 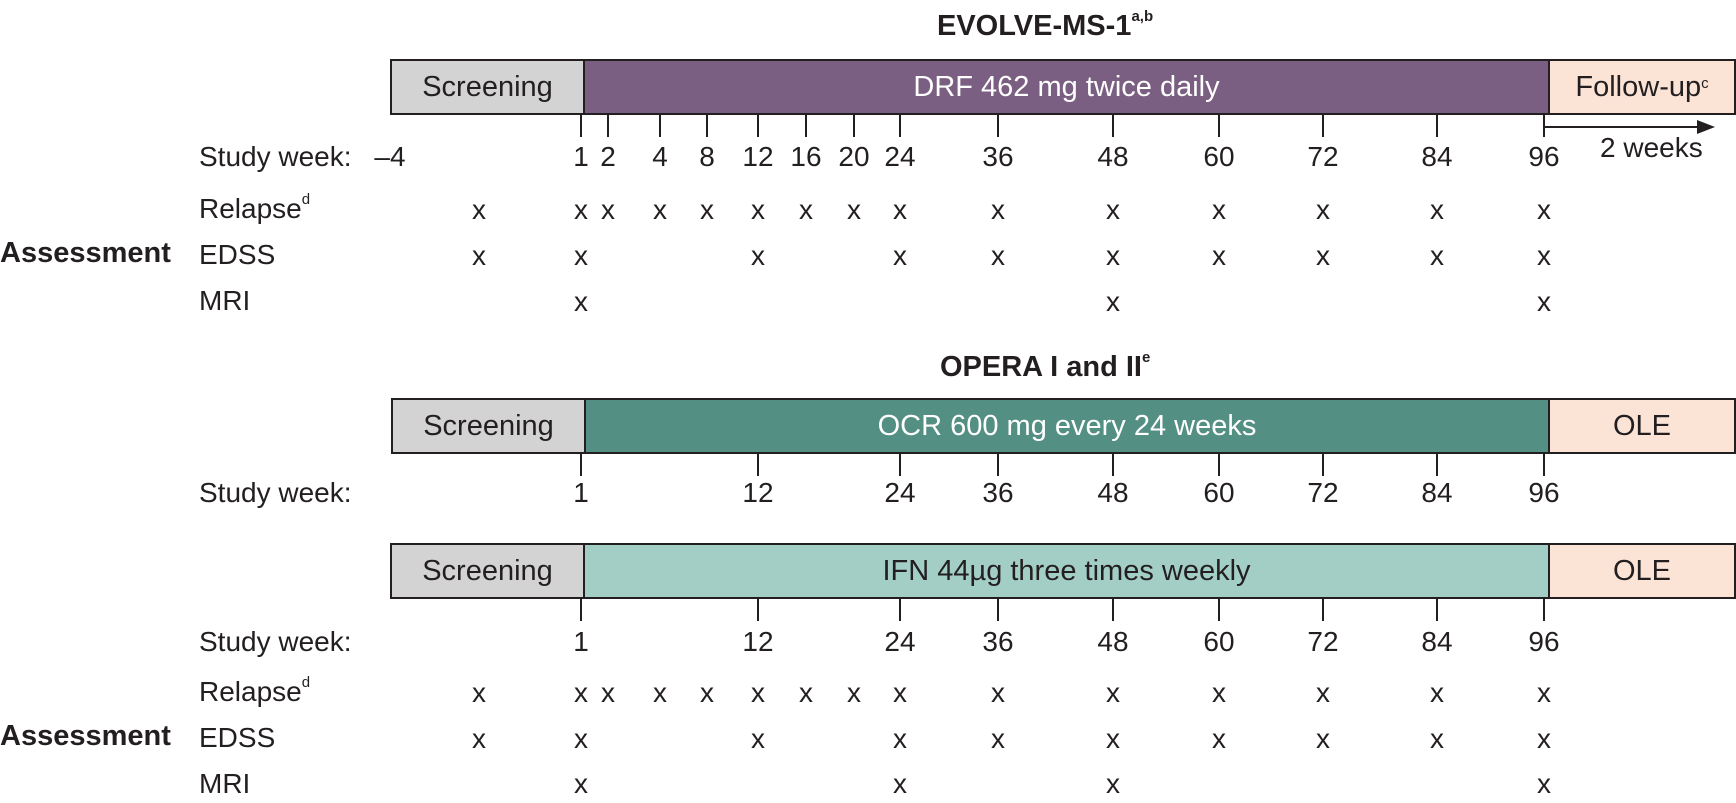 I want to click on evolve-week-label: 4, so click(x=660, y=156).